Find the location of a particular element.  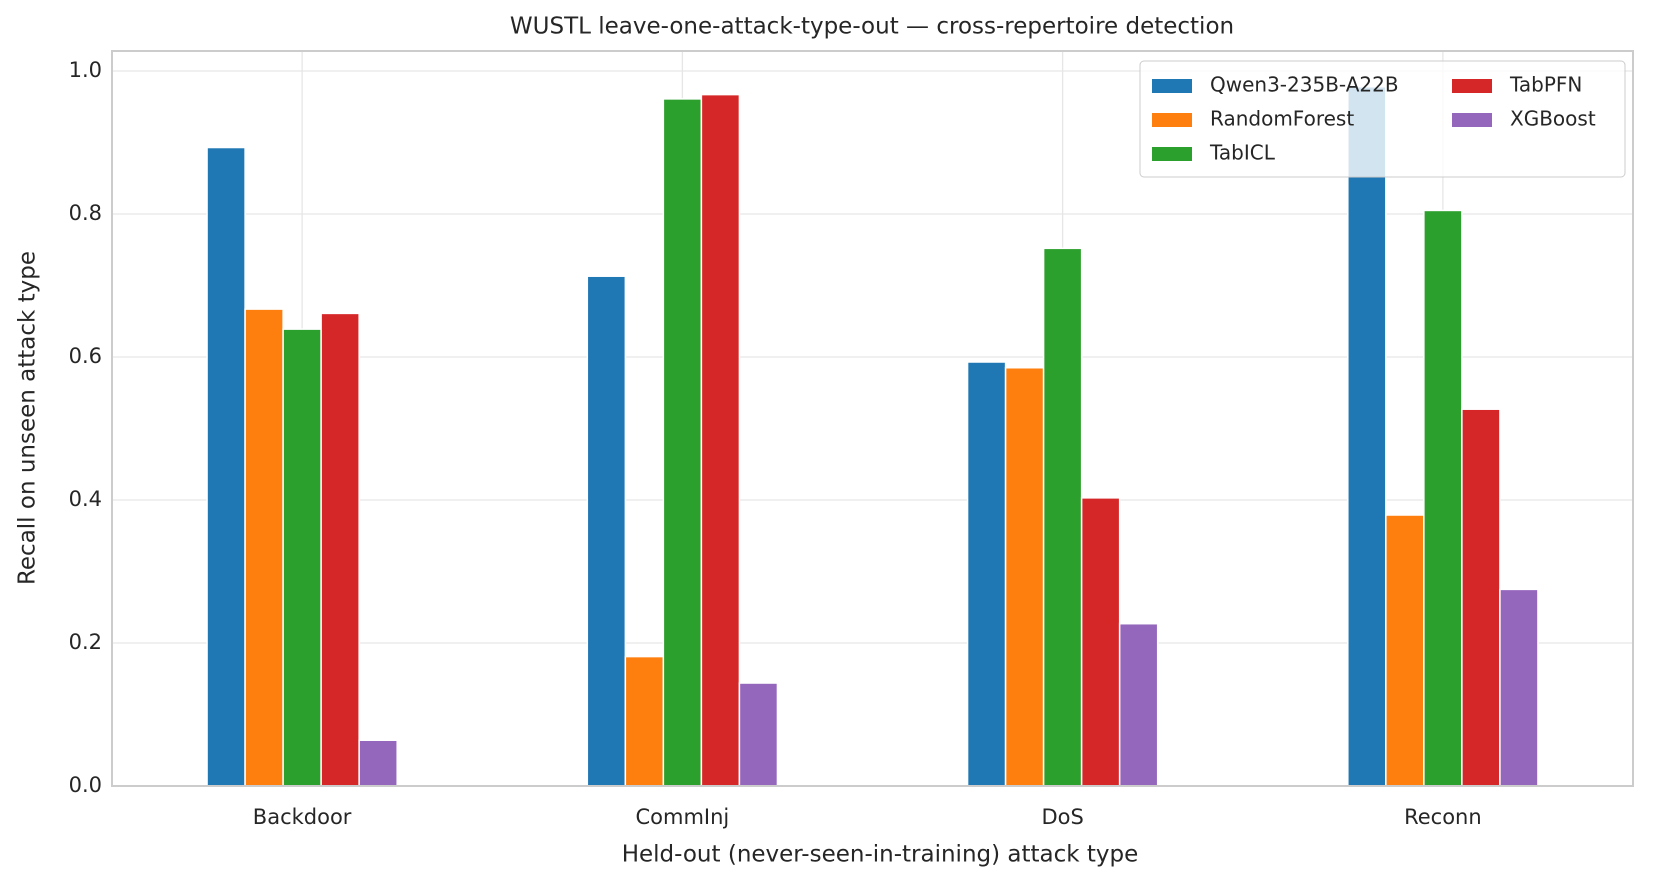

legend-box is located at coordinates (1382, 119).